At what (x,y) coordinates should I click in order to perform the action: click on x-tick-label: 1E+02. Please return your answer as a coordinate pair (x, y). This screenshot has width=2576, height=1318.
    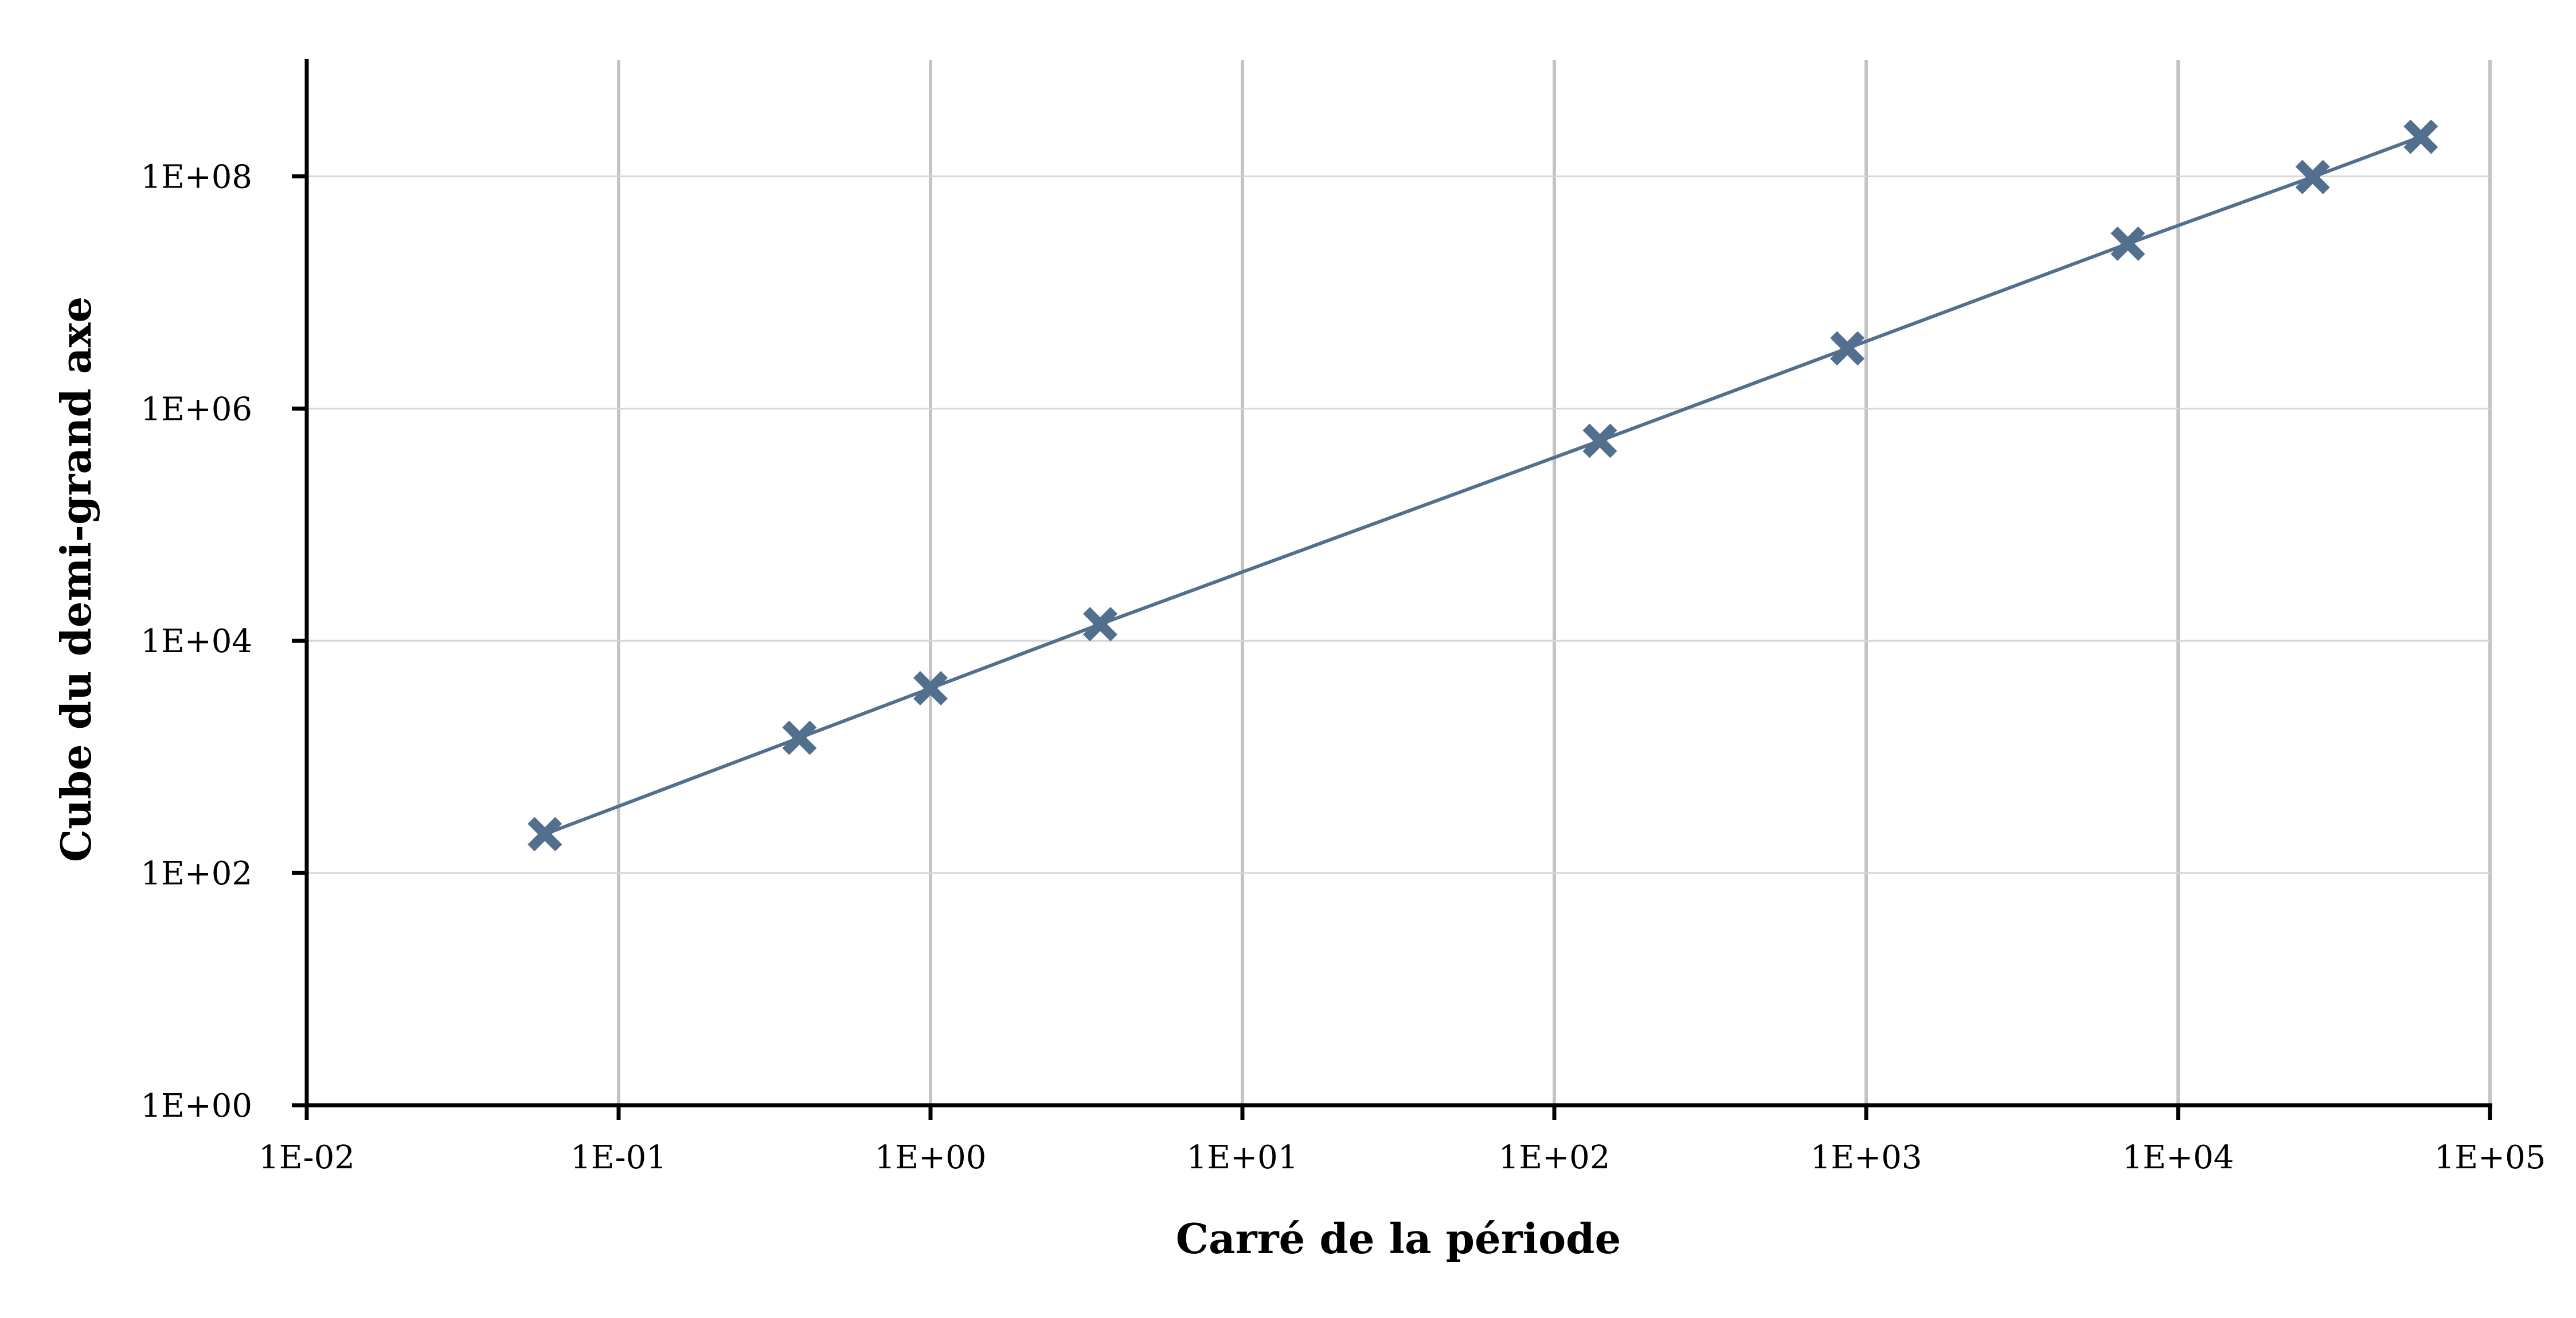
    Looking at the image, I should click on (1555, 1157).